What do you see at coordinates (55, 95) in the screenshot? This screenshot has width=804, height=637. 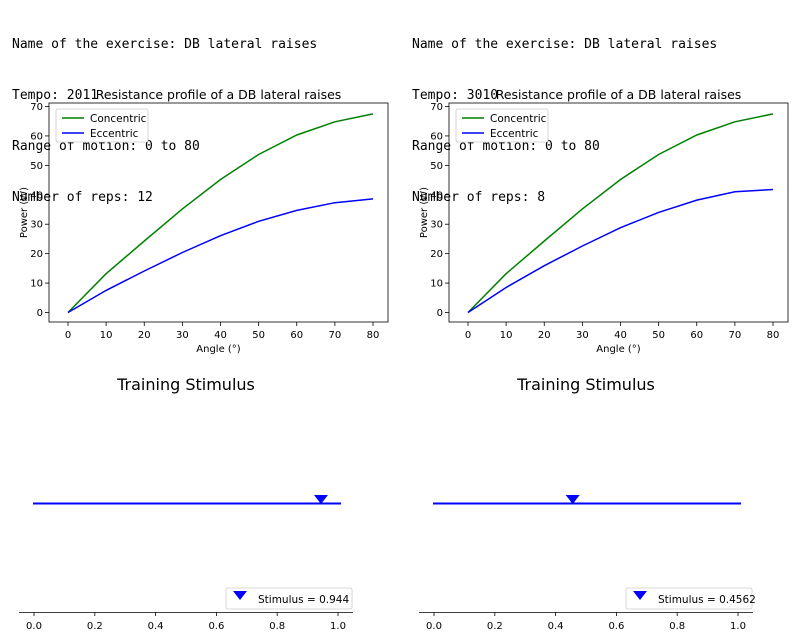 I see `tempo-line: Tempo: 2011` at bounding box center [55, 95].